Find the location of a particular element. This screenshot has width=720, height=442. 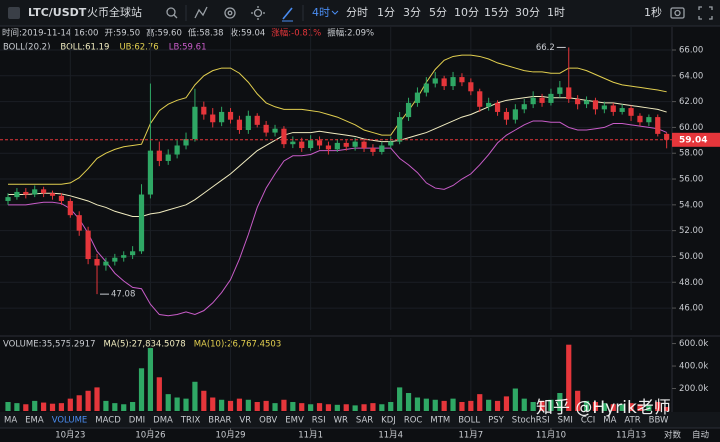

indicator-tab: BBW is located at coordinates (659, 421).